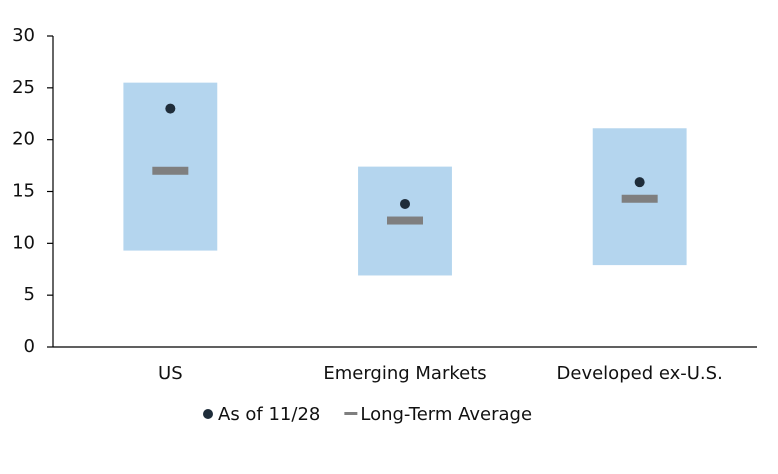 The image size is (778, 474). I want to click on legend-label: As of 11/28, so click(269, 414).